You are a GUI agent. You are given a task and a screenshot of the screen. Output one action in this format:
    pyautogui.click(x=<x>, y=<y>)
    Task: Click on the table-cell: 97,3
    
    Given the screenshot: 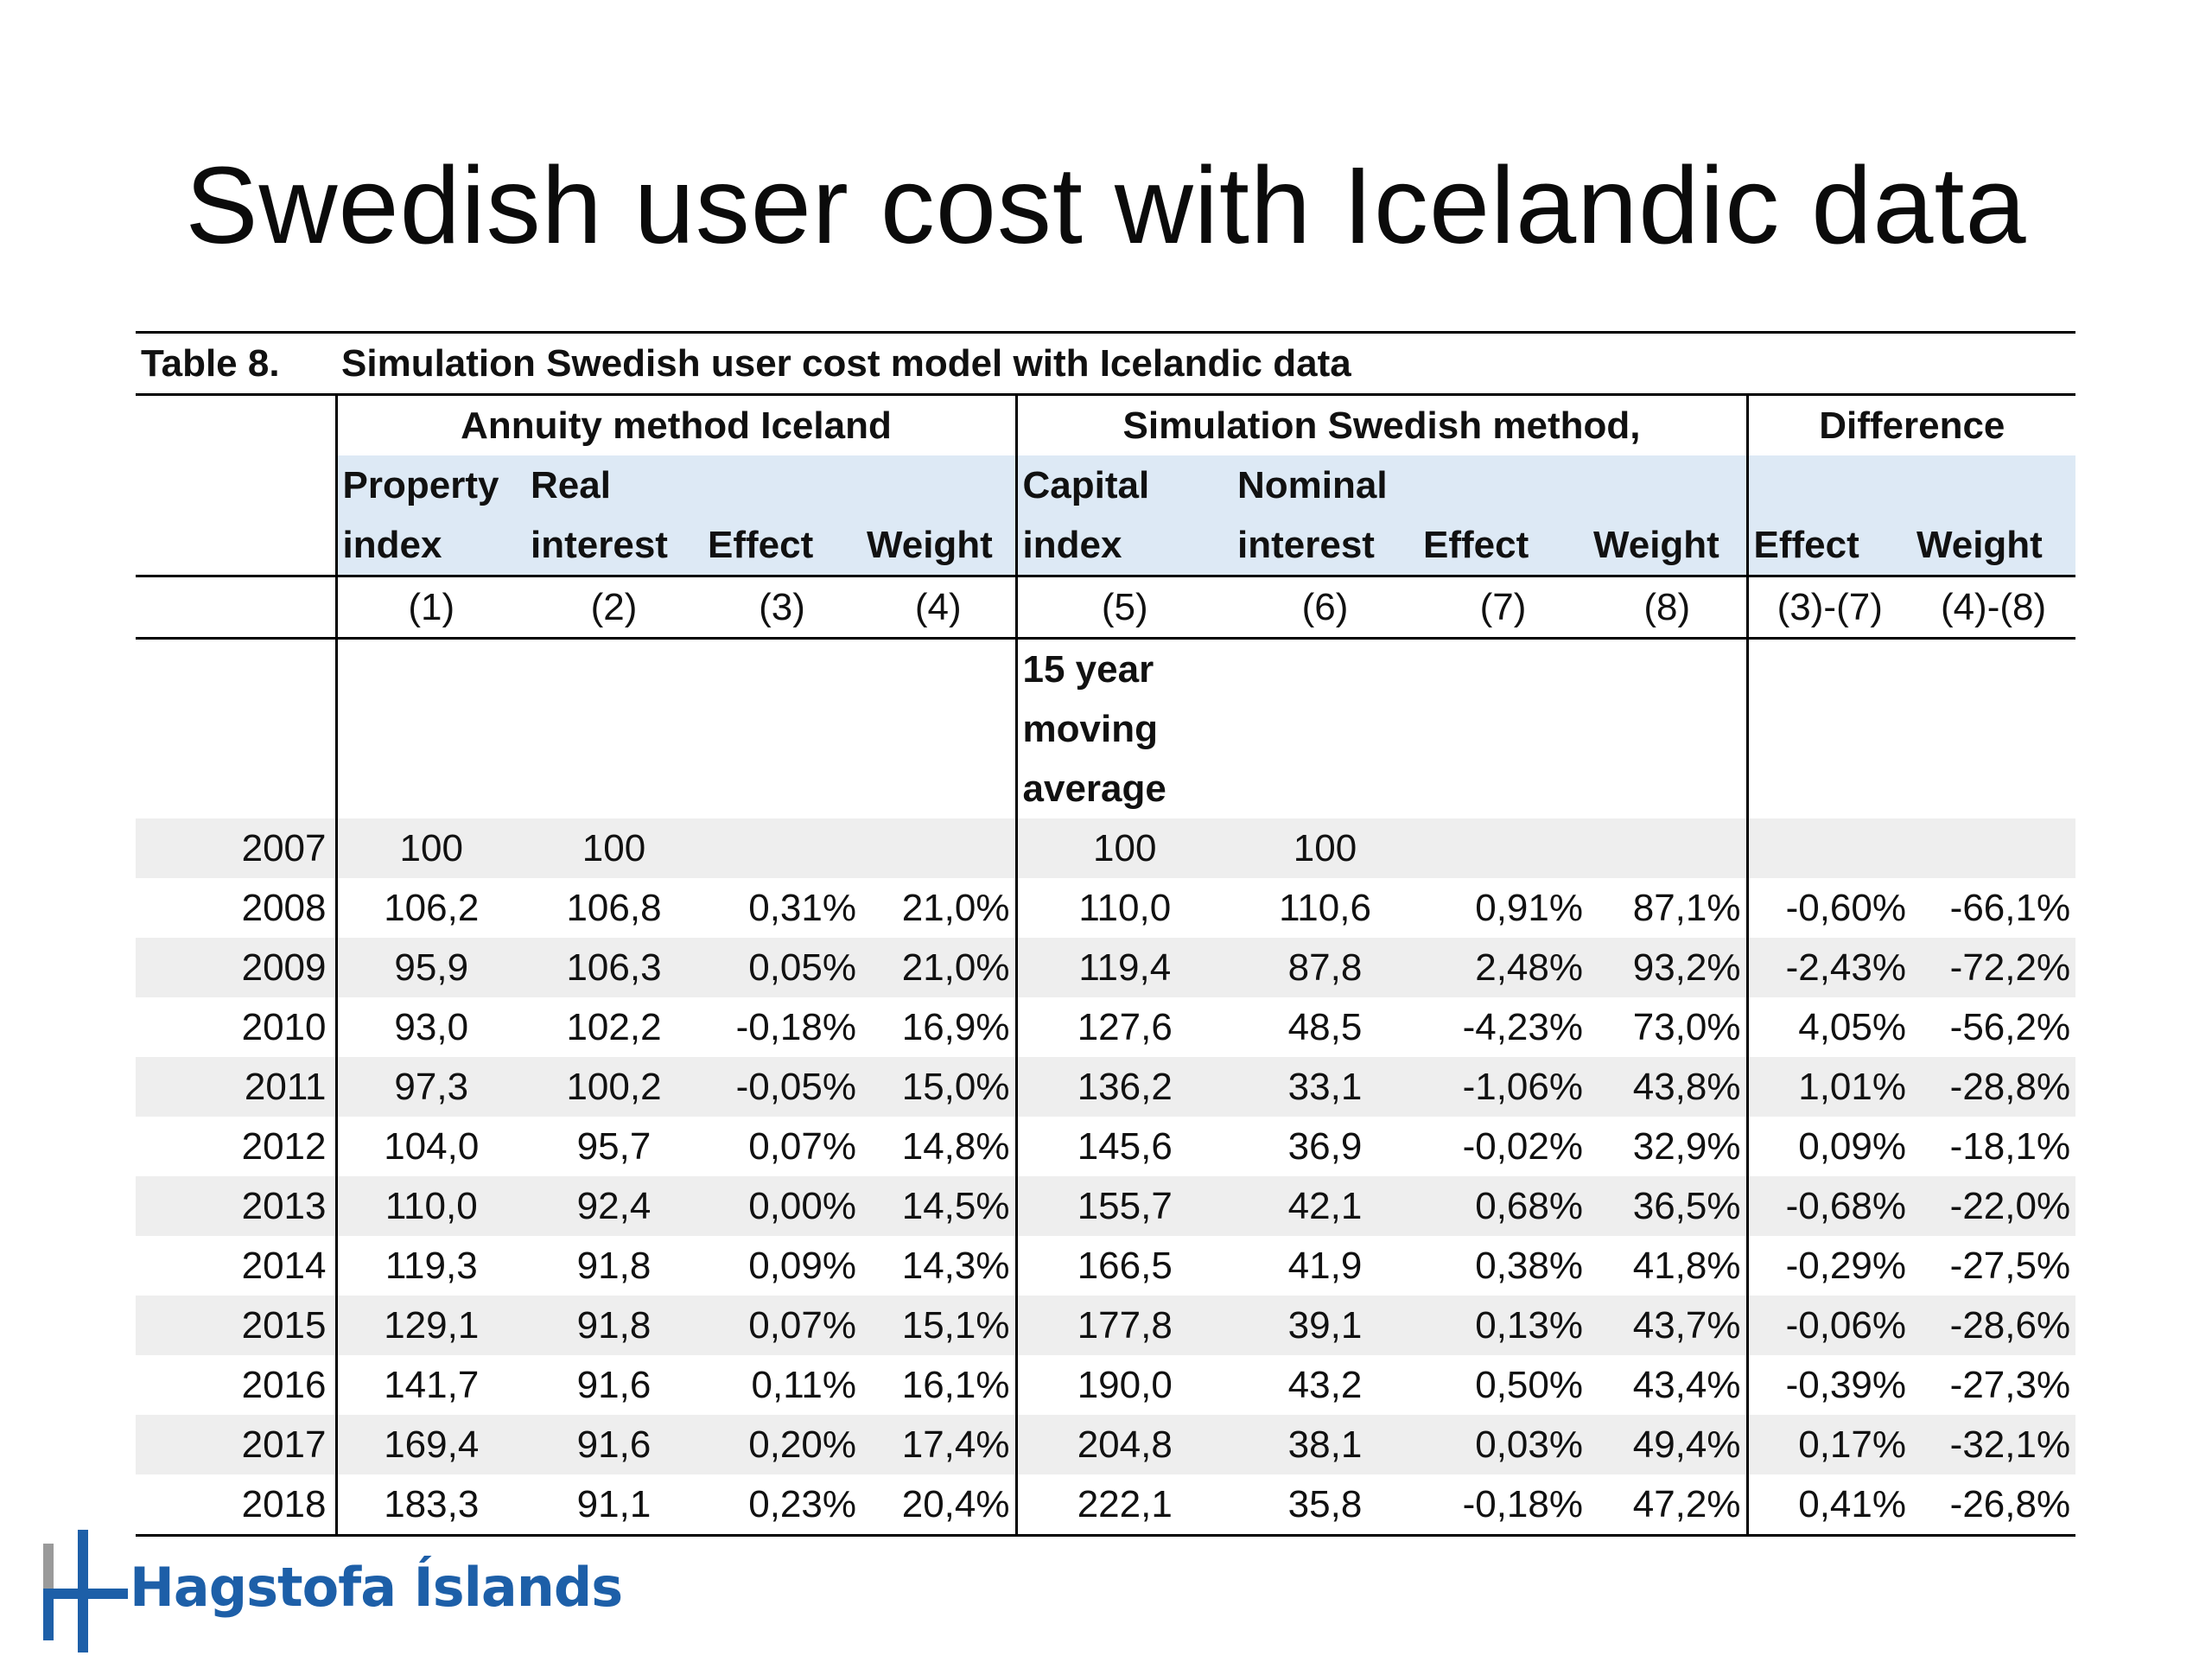 What is the action you would take?
    pyautogui.click(x=429, y=1087)
    